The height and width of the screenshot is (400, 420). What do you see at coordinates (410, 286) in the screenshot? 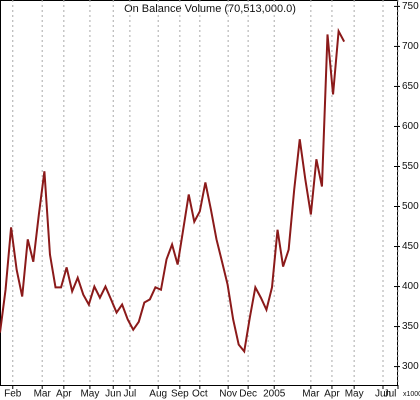
I see `y-tick-label: 400` at bounding box center [410, 286].